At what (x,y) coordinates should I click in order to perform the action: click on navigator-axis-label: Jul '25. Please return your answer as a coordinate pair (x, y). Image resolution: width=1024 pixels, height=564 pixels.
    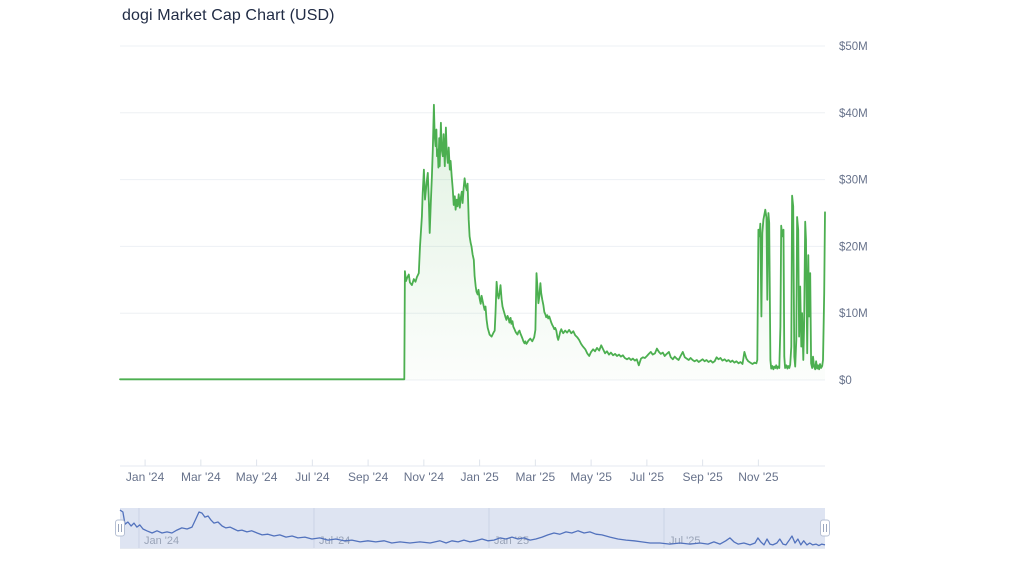
    Looking at the image, I should click on (684, 541).